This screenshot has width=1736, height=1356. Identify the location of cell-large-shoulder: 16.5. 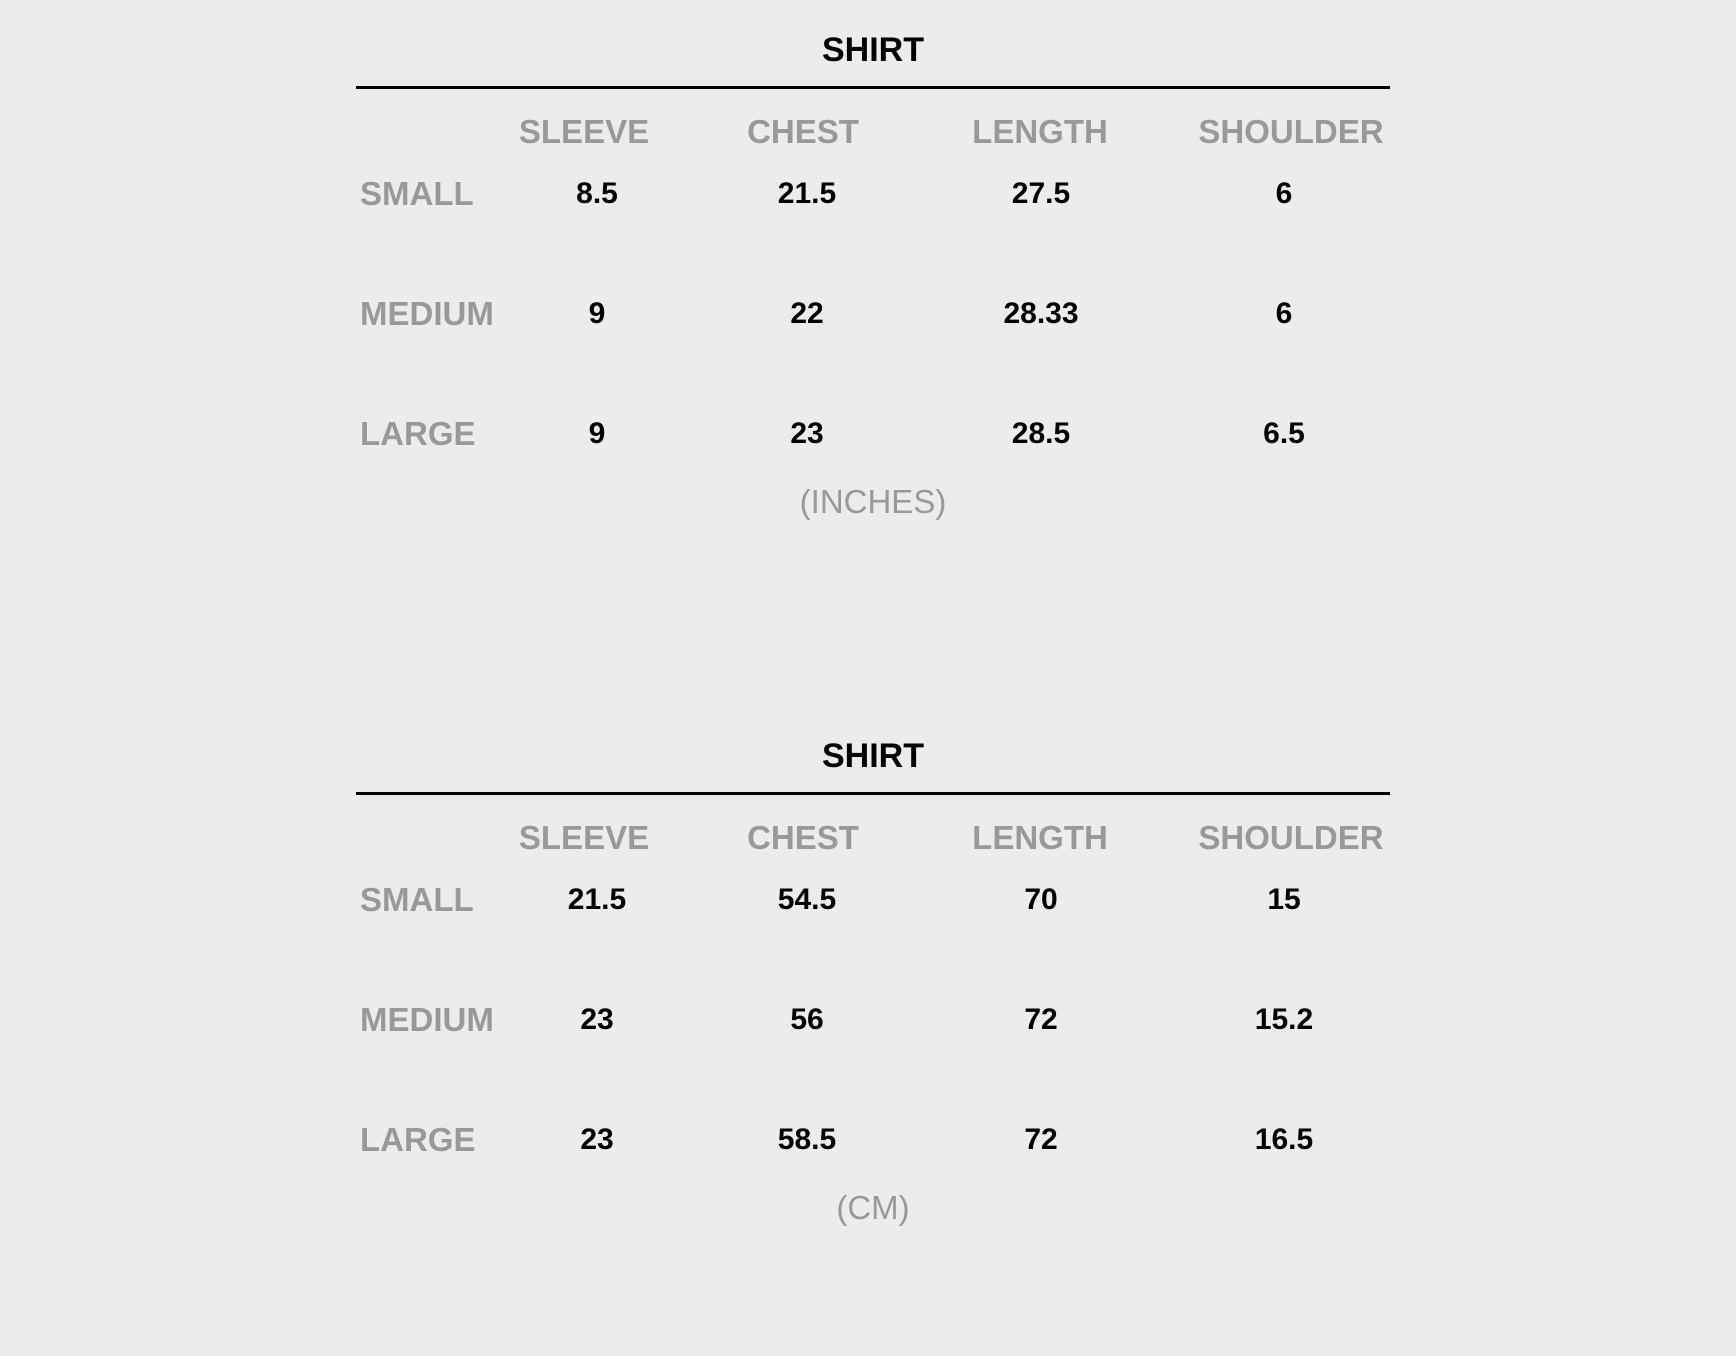
(1284, 1139).